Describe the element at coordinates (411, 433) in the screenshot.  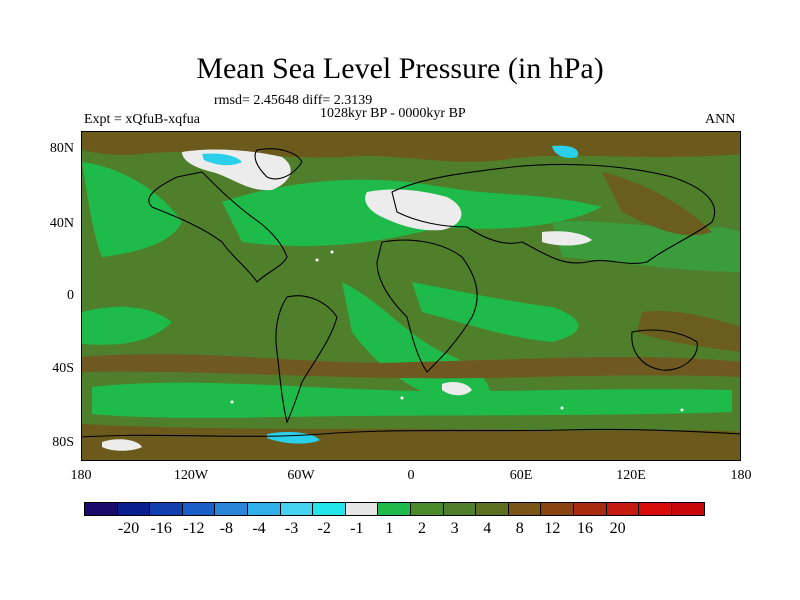
I see `coast-antarctica` at that location.